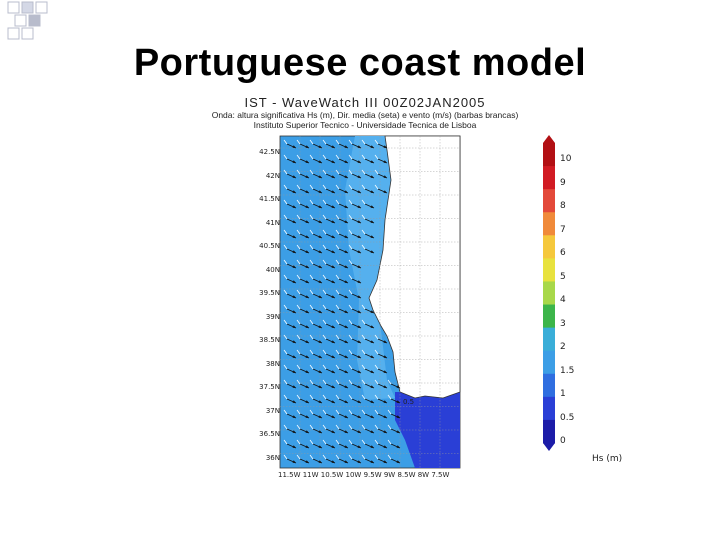 The height and width of the screenshot is (540, 720). What do you see at coordinates (549, 293) in the screenshot?
I see `colorbar` at bounding box center [549, 293].